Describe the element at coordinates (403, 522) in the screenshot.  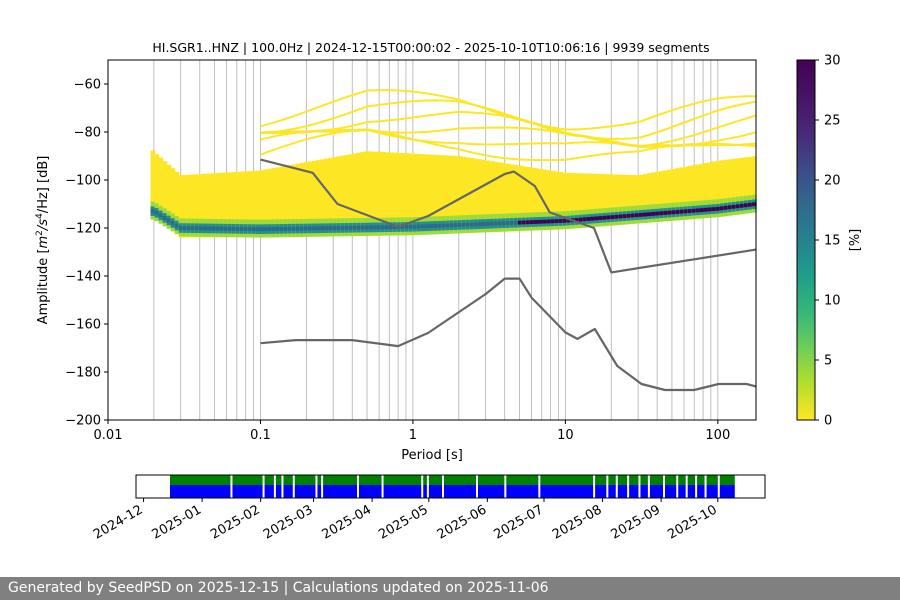
I see `timeline-tick-label: 2025-05` at that location.